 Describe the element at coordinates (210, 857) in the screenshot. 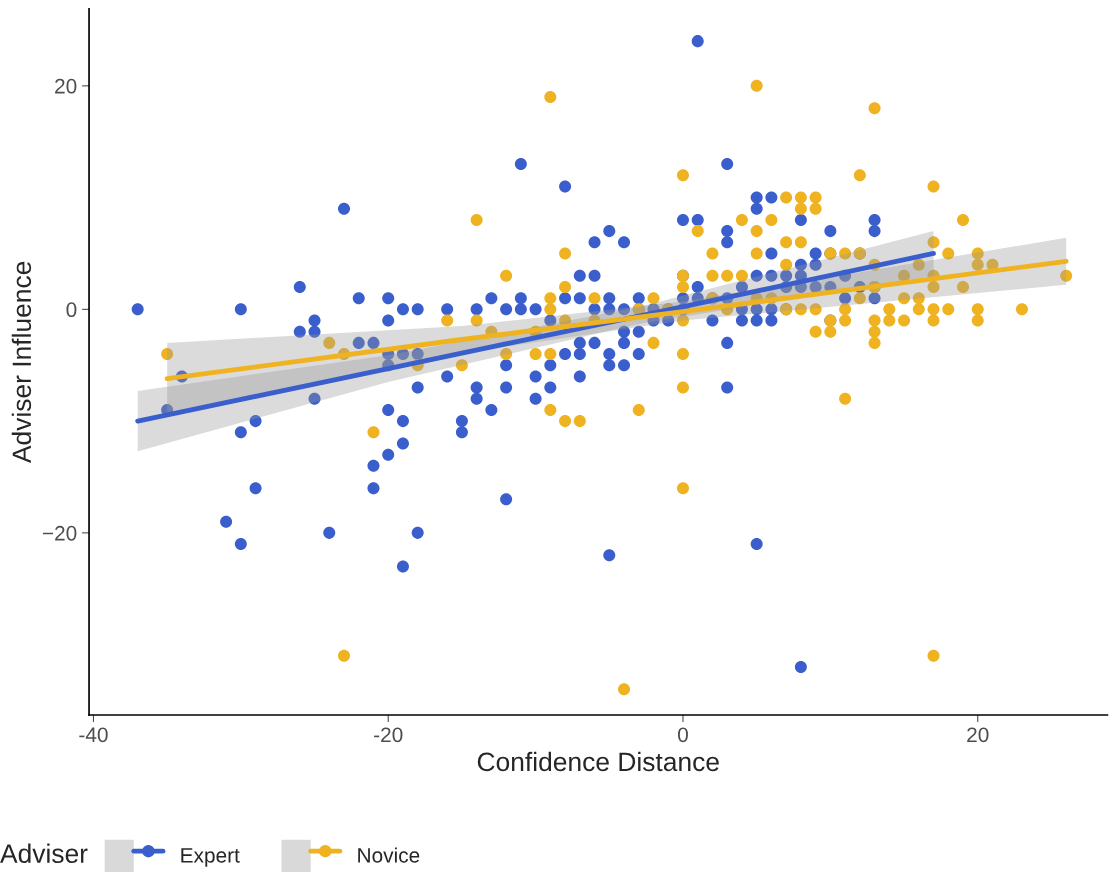

I see `legend-label: Expert` at that location.